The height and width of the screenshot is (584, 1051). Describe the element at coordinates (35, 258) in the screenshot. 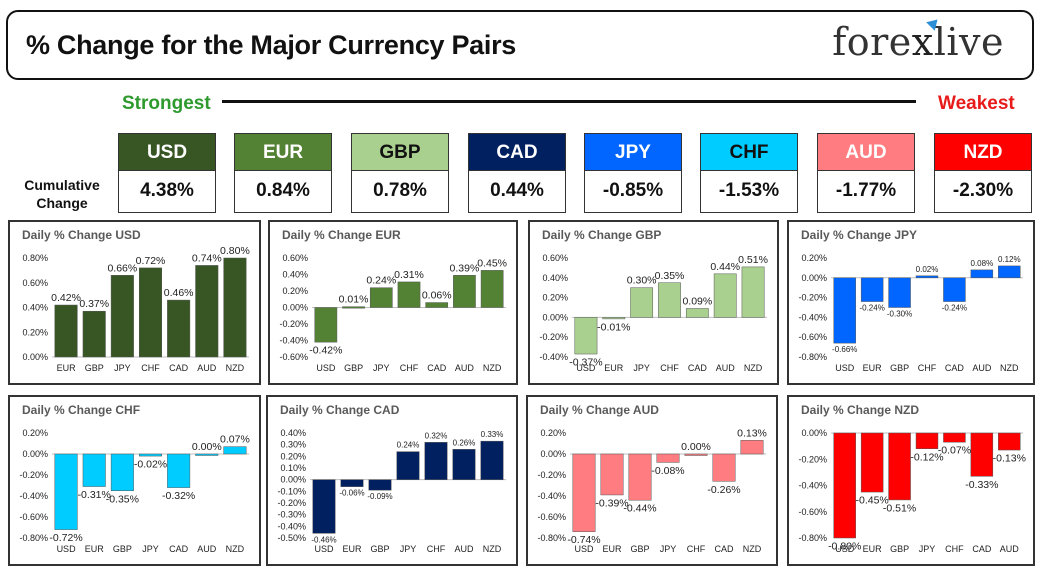

I see `y-tick-label: 0.80%` at that location.